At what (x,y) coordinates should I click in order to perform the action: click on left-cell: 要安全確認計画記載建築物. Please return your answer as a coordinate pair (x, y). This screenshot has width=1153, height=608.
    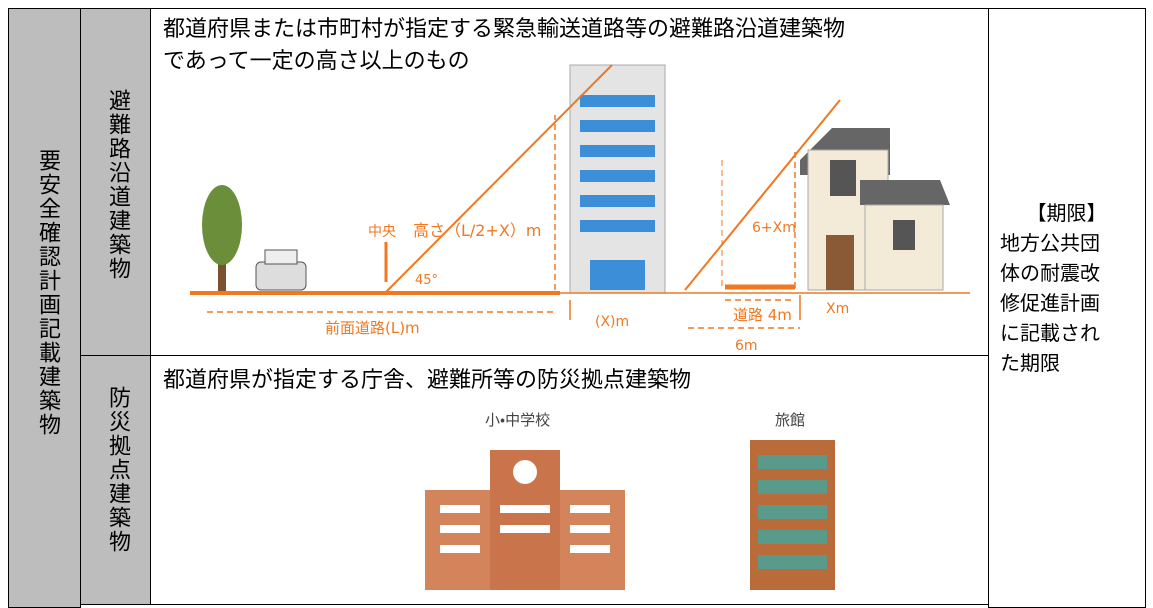
    Looking at the image, I should click on (44, 308).